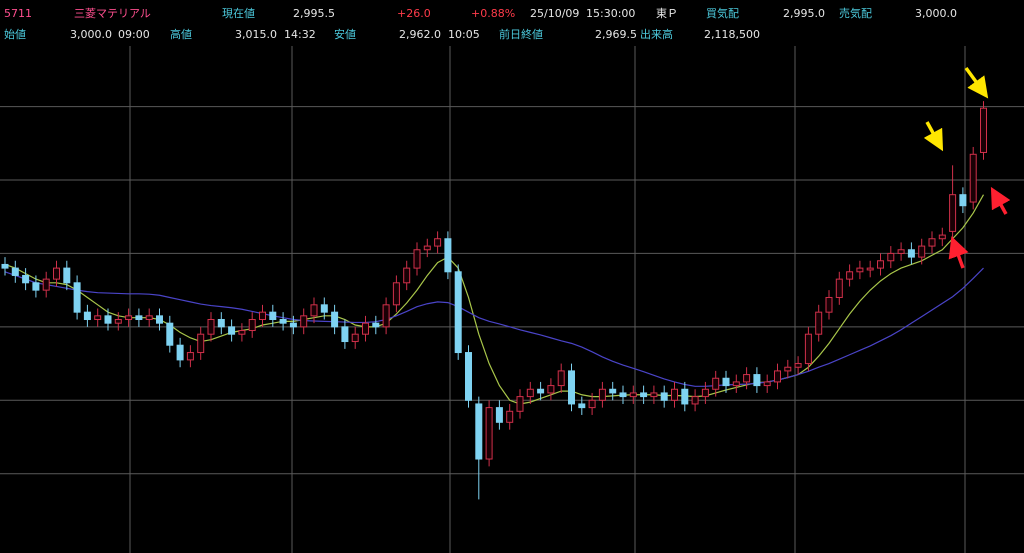 This screenshot has height=553, width=1024. Describe the element at coordinates (256, 34) in the screenshot. I see `value: 3,015.0` at that location.